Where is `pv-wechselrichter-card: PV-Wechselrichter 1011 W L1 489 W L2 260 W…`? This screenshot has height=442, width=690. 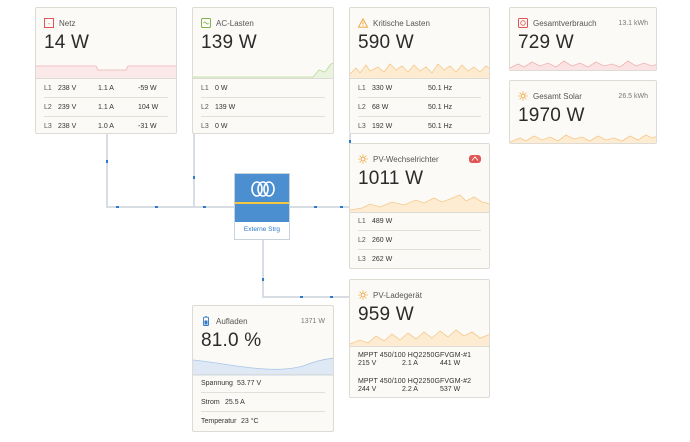
pv-wechselrichter-card: PV-Wechselrichter 1011 W L1 489 W L2 260 W… is located at coordinates (419, 206).